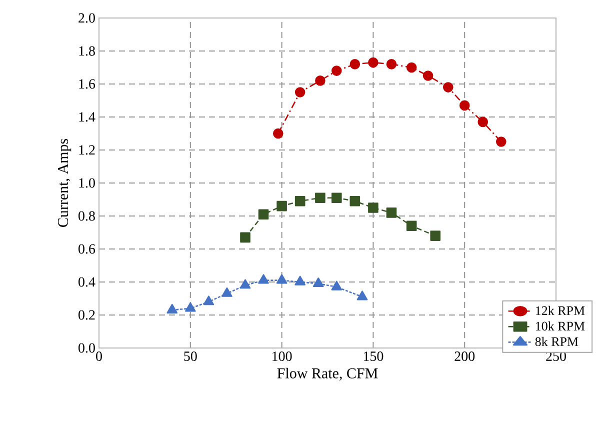 The width and height of the screenshot is (597, 430). What do you see at coordinates (556, 341) in the screenshot?
I see `legend-label: 8k RPM` at bounding box center [556, 341].